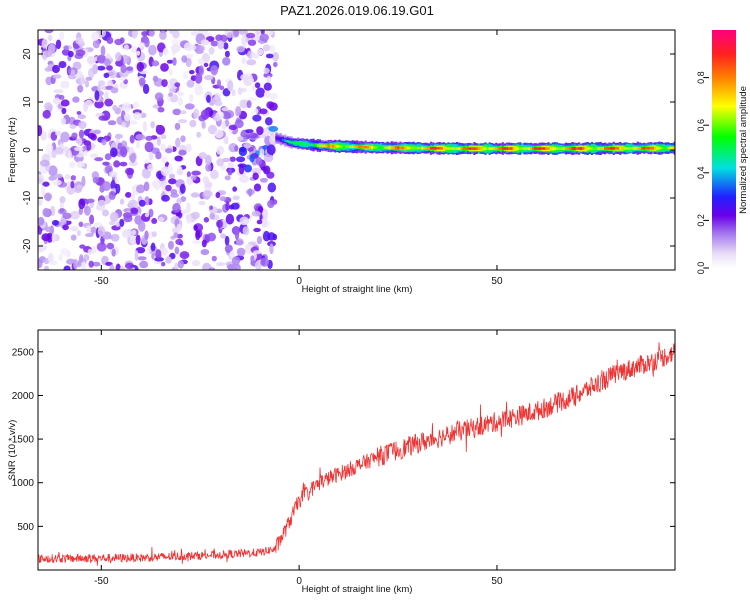  I want to click on snr-ytick-label: 1000, so click(23, 483).